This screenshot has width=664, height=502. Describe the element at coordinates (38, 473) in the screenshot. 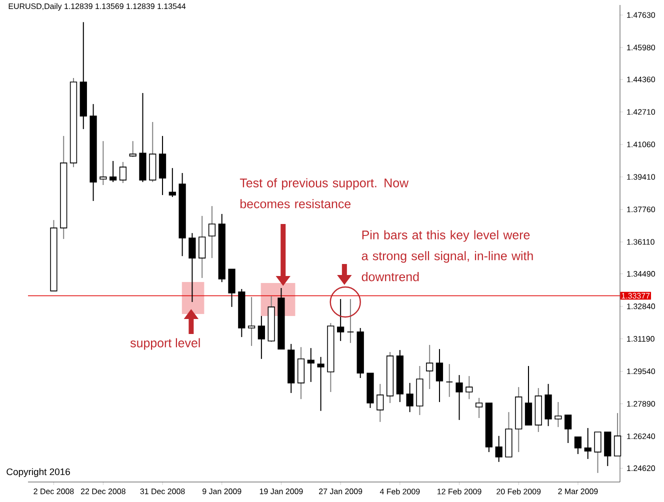

I see `annotation: Copyright 2016` at that location.